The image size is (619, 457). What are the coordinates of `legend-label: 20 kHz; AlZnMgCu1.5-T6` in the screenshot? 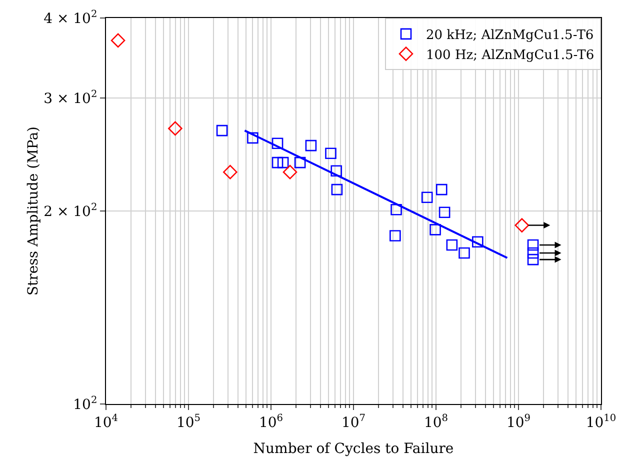 It's located at (510, 36).